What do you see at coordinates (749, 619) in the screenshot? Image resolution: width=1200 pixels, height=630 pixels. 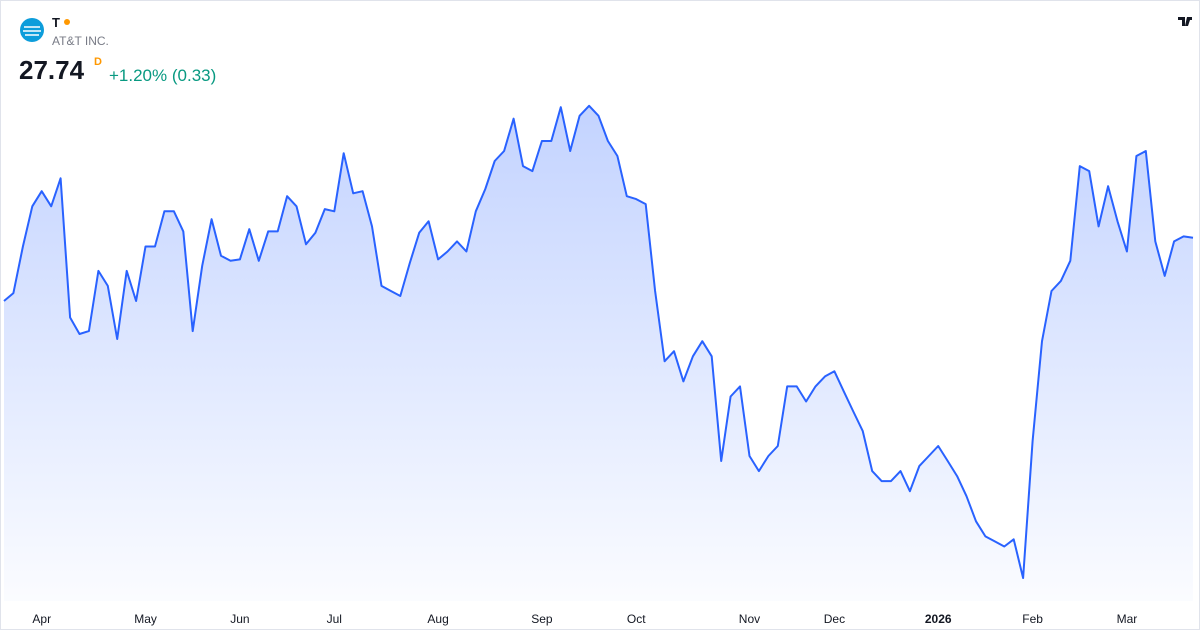 I see `x-tick-label: Nov` at bounding box center [749, 619].